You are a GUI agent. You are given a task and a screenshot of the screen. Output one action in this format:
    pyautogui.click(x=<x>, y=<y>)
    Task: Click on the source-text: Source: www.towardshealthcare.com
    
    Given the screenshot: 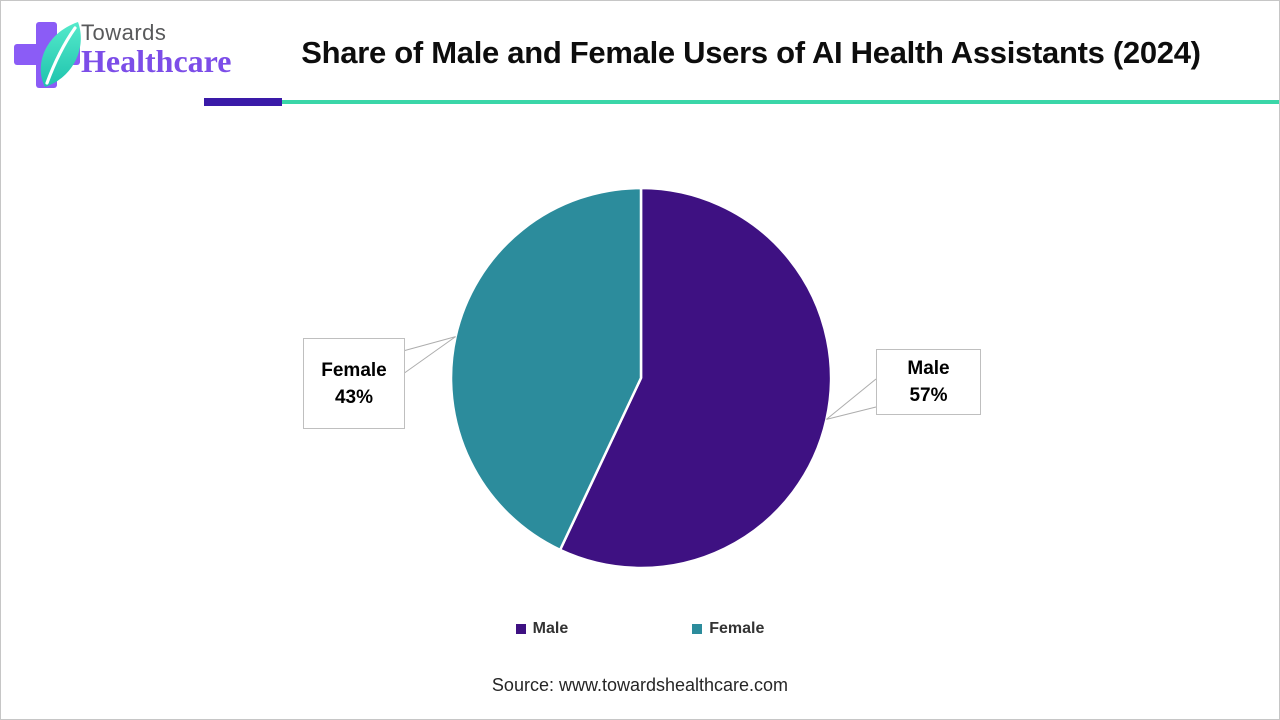 What is the action you would take?
    pyautogui.click(x=640, y=685)
    